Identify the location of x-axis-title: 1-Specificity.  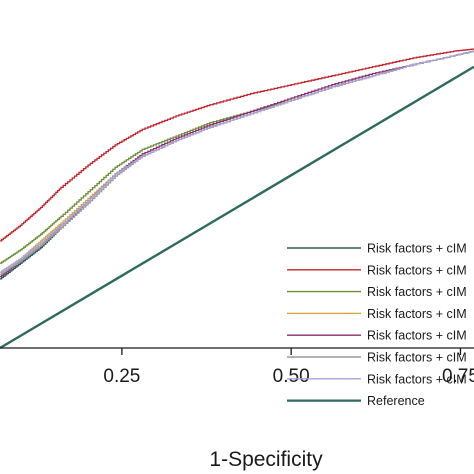
(266, 459).